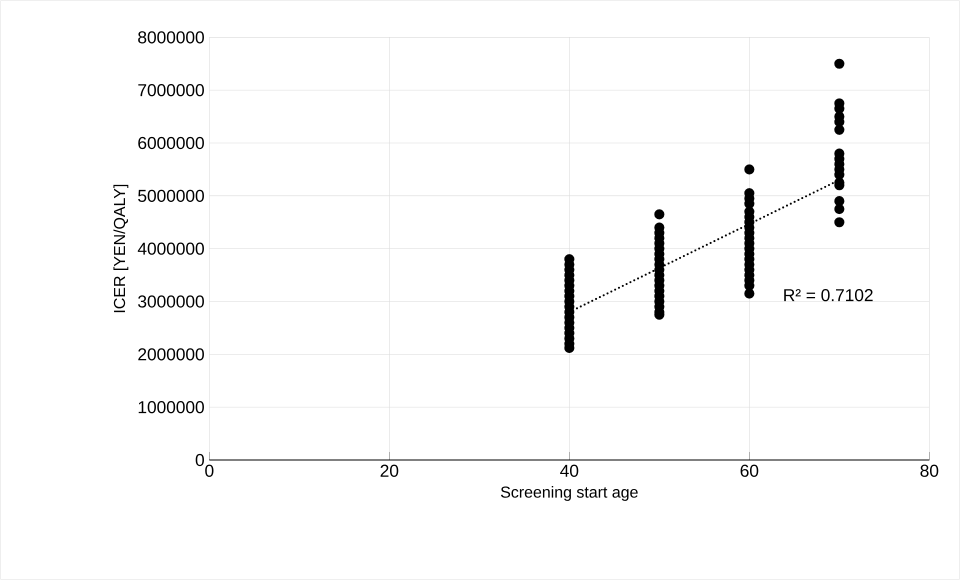  I want to click on y-axis-title: ICER [YEN/QALY], so click(120, 248).